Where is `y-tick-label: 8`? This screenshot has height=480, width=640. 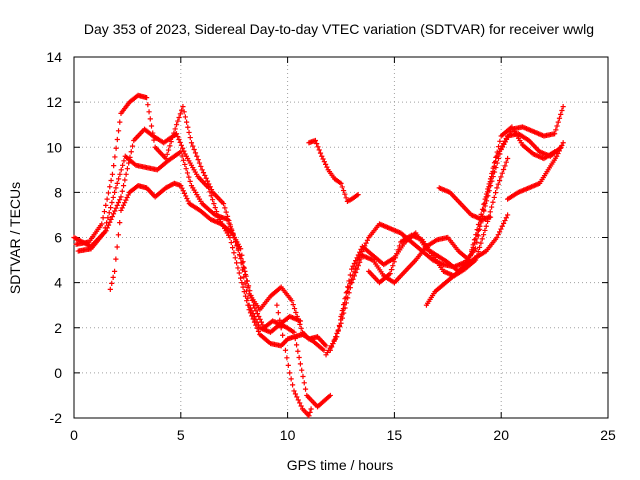 y-tick-label: 8 is located at coordinates (58, 192).